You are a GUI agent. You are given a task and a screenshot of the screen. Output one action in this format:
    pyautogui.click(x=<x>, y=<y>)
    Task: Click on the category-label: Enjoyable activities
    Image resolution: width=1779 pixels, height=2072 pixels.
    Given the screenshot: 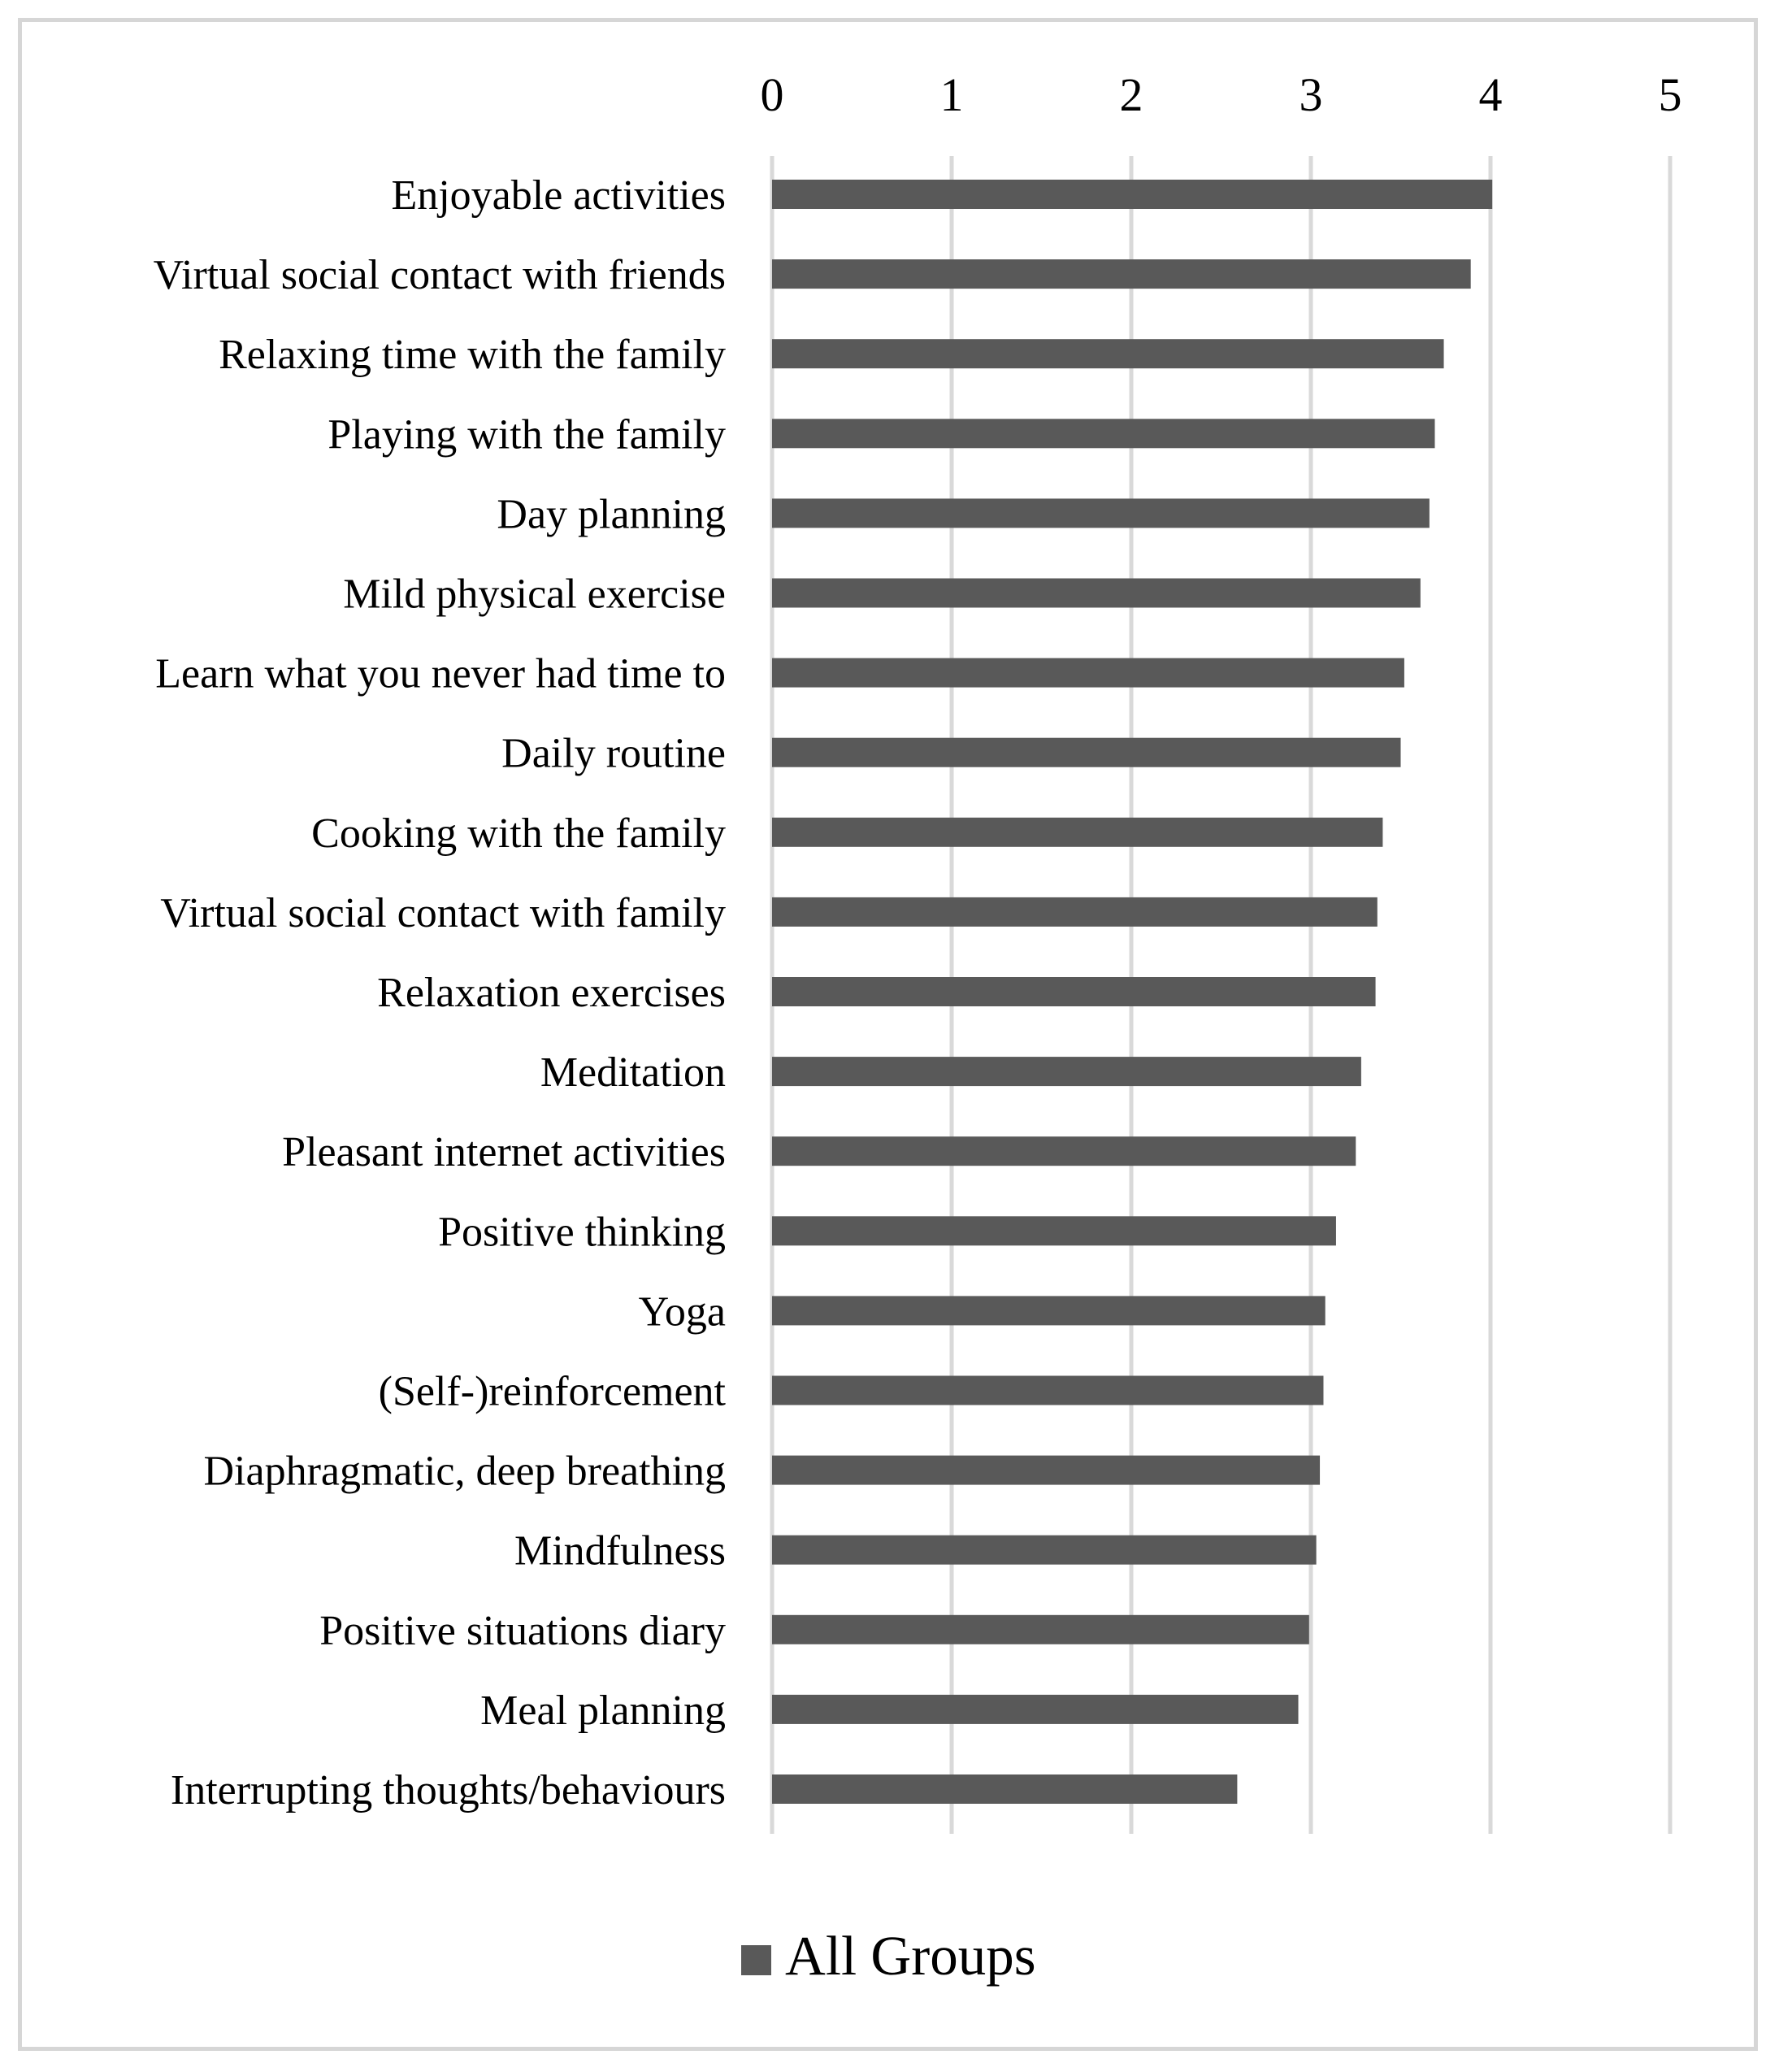 What is the action you would take?
    pyautogui.click(x=558, y=195)
    